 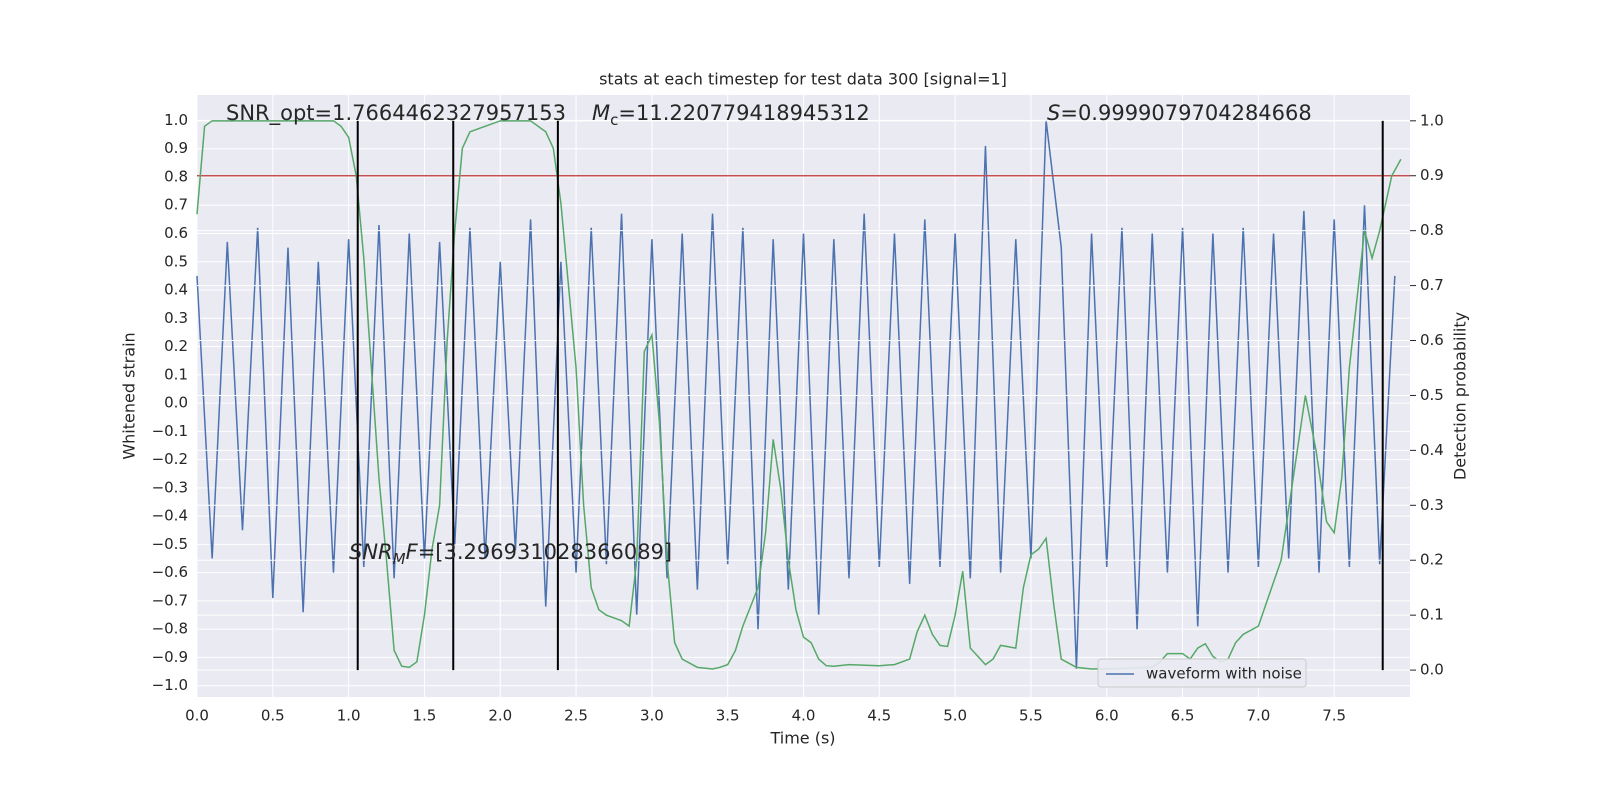 What do you see at coordinates (1432, 560) in the screenshot?
I see `y2-tick-label: 0.2` at bounding box center [1432, 560].